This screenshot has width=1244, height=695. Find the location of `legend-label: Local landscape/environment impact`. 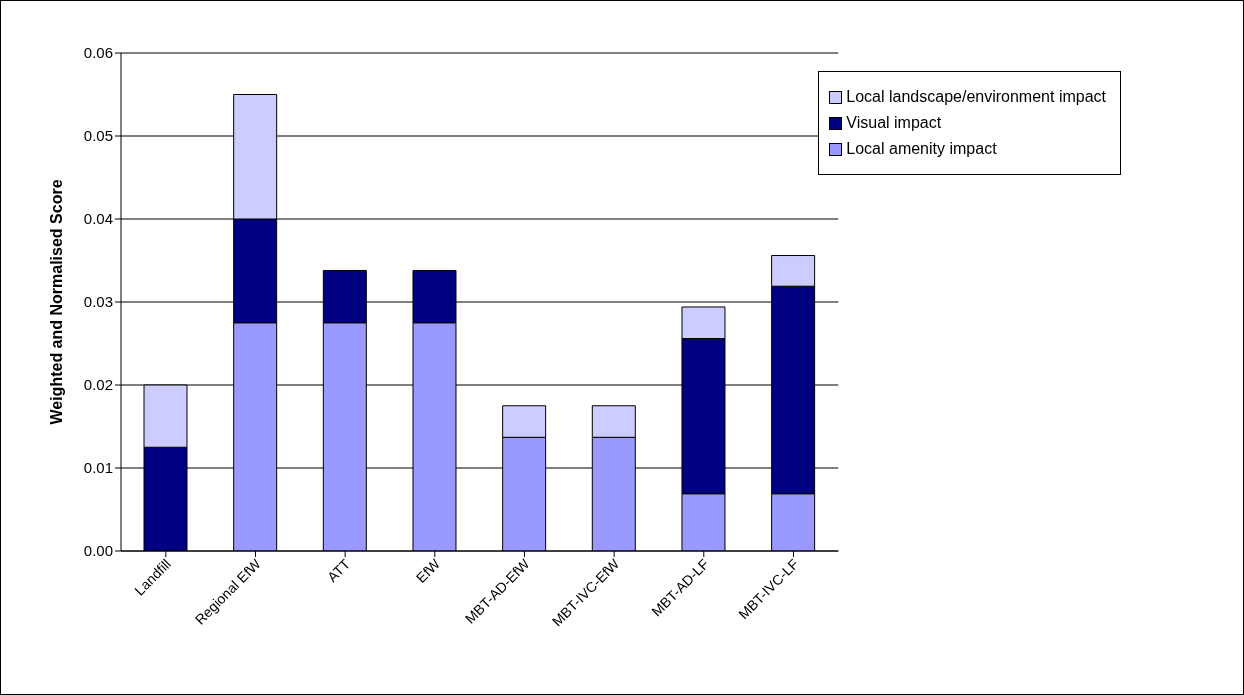

legend-label: Local landscape/environment impact is located at coordinates (976, 97).